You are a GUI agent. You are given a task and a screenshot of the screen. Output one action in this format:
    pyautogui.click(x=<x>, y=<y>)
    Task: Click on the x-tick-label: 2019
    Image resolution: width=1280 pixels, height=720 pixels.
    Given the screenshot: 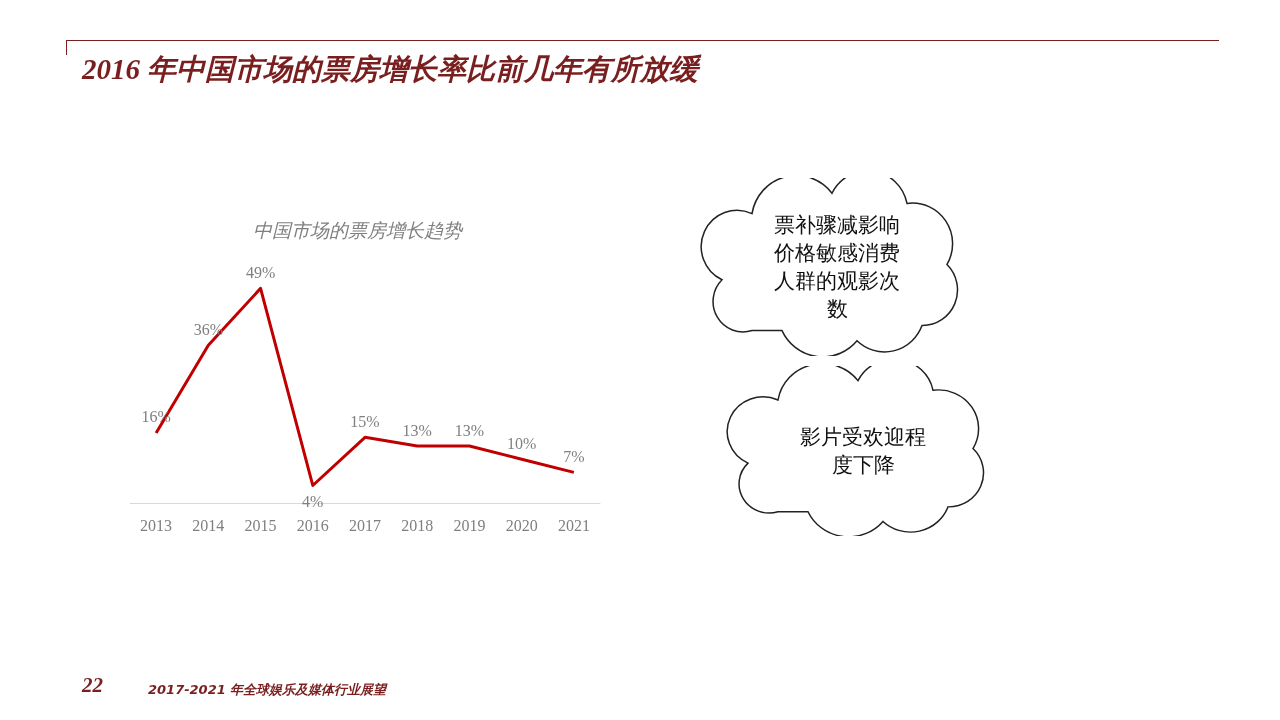 What is the action you would take?
    pyautogui.click(x=469, y=525)
    